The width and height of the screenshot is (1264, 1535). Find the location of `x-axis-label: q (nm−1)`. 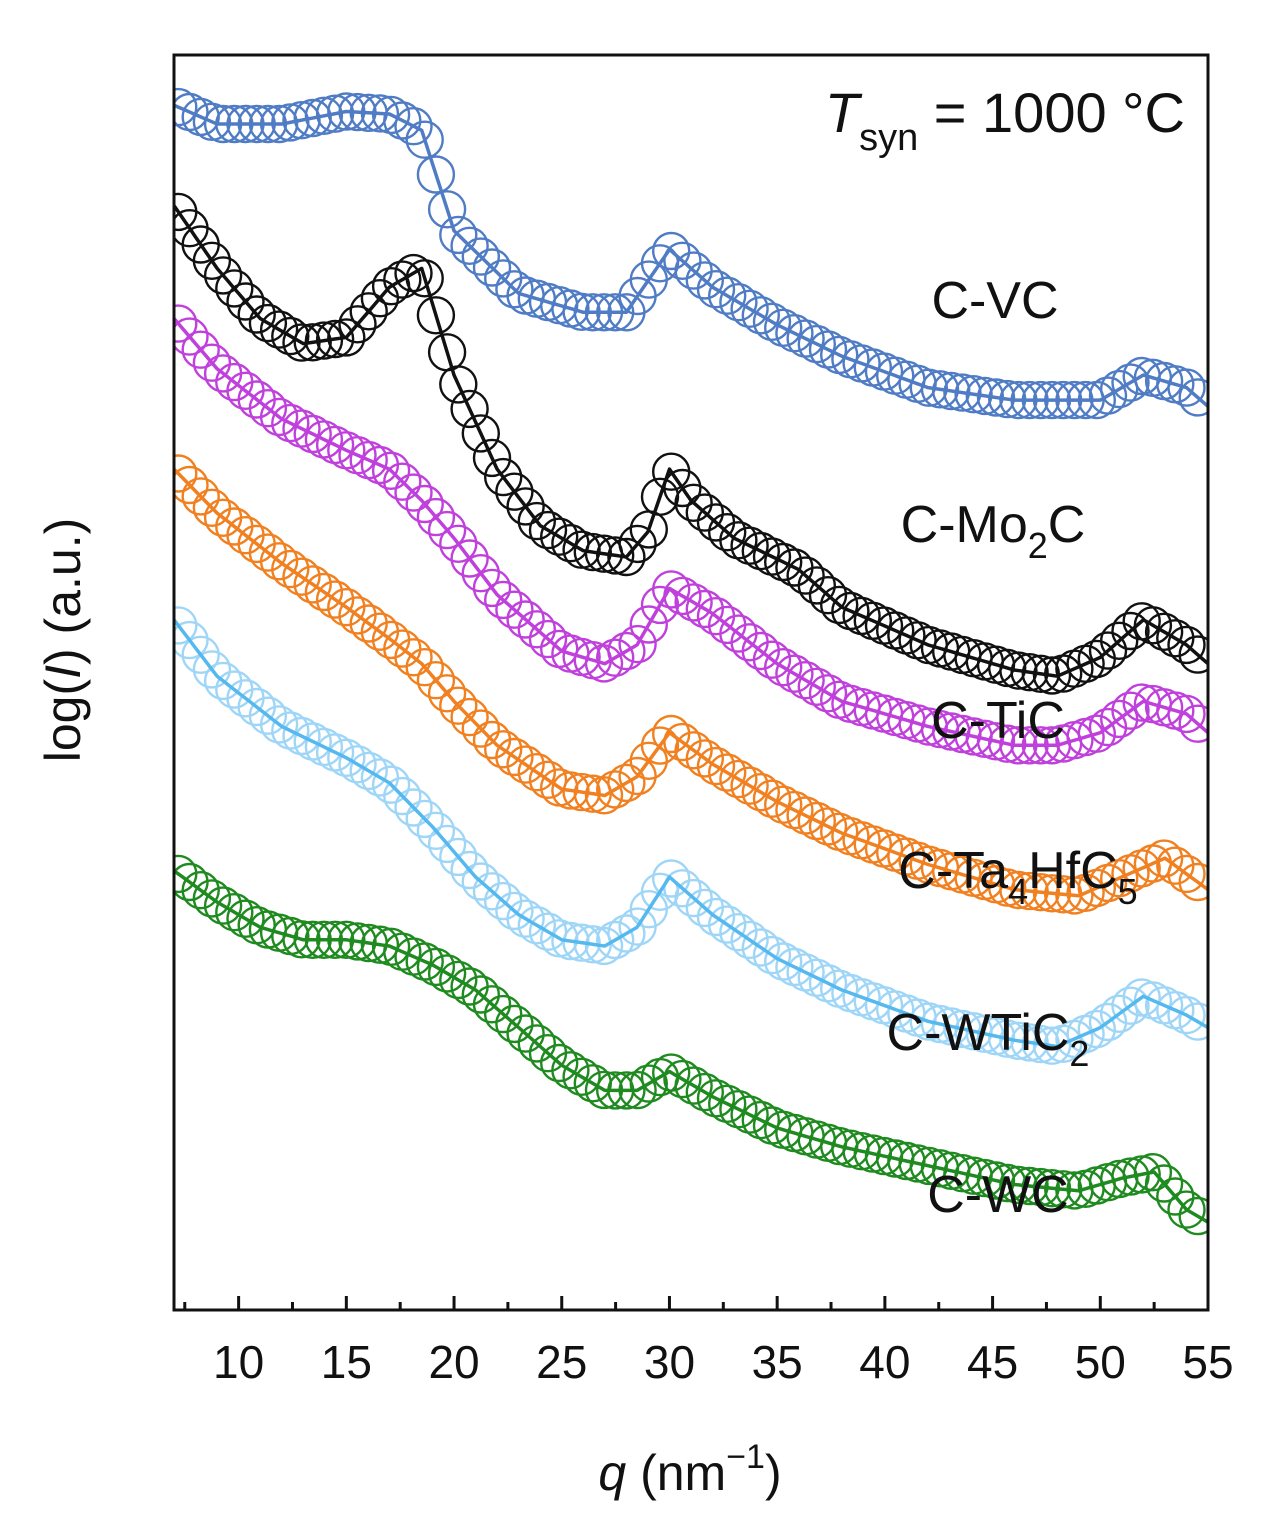

x-axis-label: q (nm−1) is located at coordinates (689, 1469).